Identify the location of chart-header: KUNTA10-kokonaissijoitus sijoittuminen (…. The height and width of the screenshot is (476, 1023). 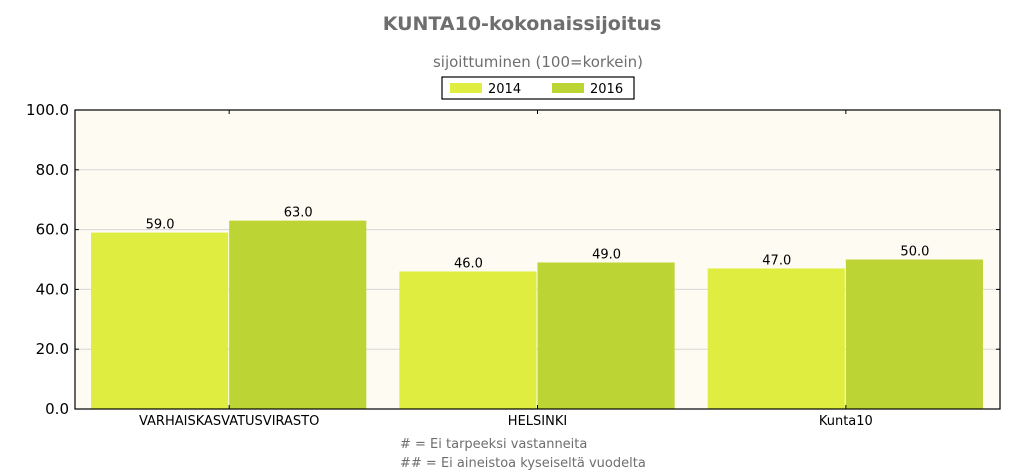
(522, 42).